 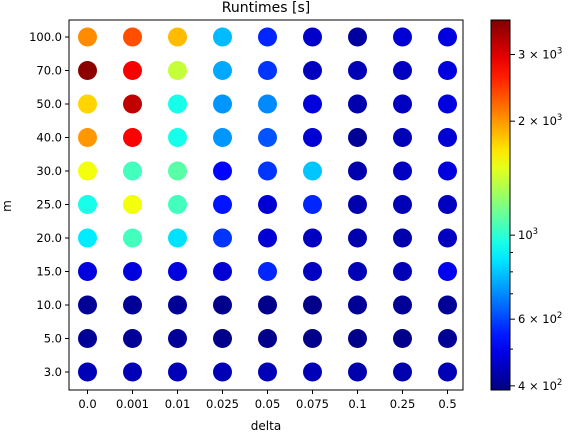 What do you see at coordinates (87, 404) in the screenshot?
I see `x-tick-label: 0.0` at bounding box center [87, 404].